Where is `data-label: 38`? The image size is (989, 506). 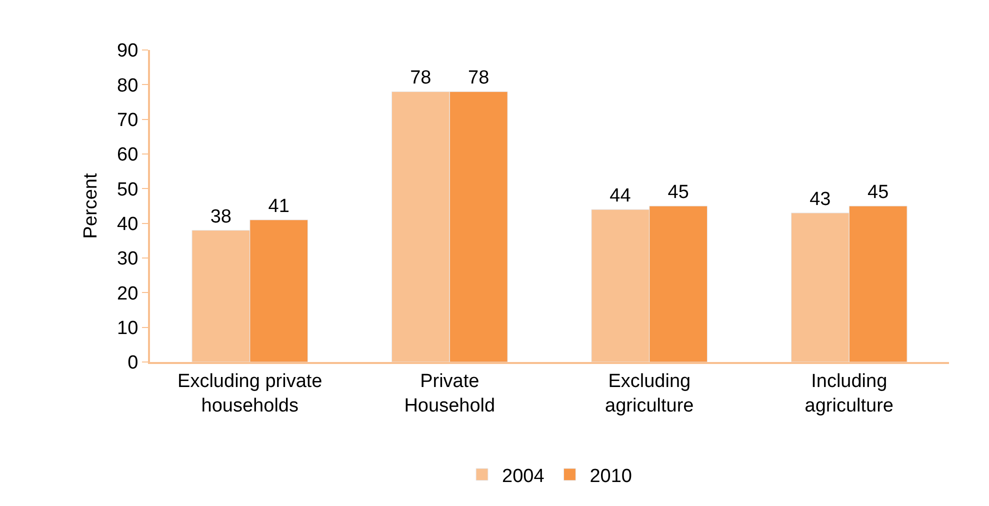 data-label: 38 is located at coordinates (221, 217).